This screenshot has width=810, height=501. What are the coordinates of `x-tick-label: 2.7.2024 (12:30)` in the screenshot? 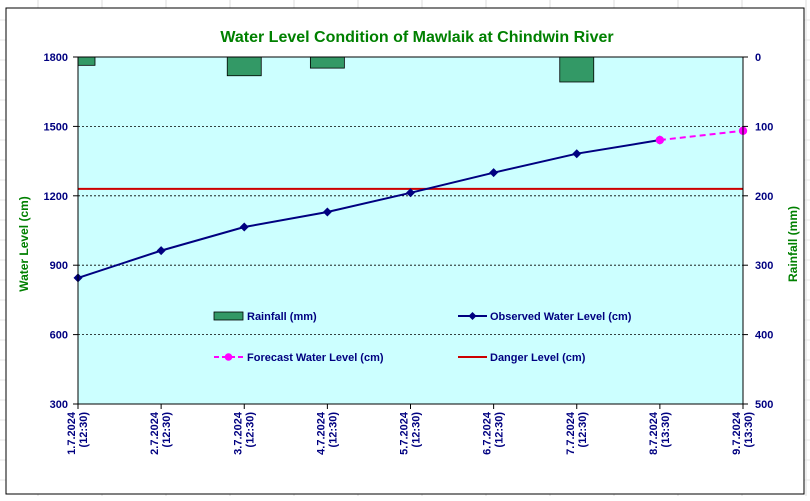 It's located at (161, 433).